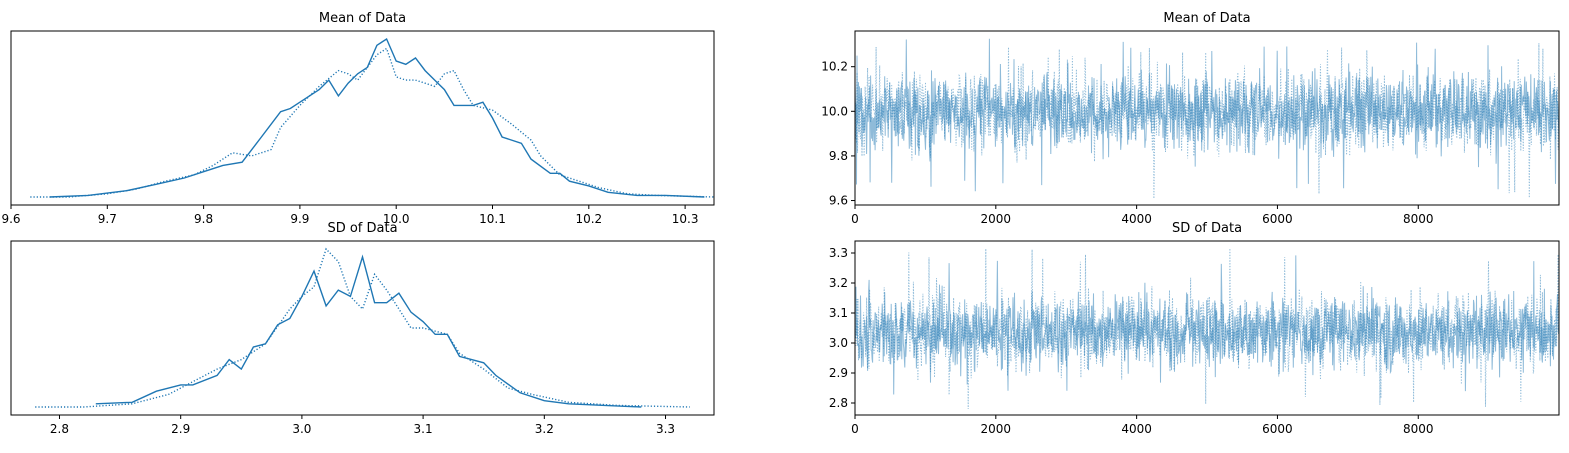 This screenshot has height=453, width=1569. What do you see at coordinates (838, 373) in the screenshot?
I see `y-tick-label: 2.9` at bounding box center [838, 373].